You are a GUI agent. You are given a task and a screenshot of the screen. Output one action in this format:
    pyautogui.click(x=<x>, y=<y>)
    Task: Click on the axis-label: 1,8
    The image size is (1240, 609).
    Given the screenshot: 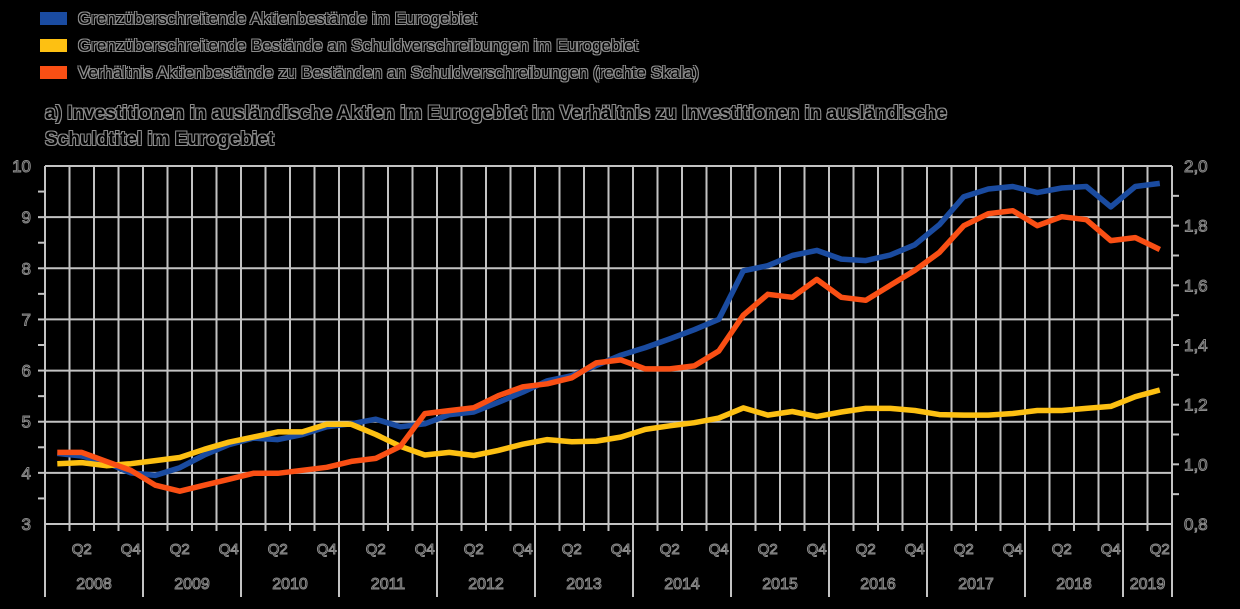 What is the action you would take?
    pyautogui.click(x=1196, y=226)
    